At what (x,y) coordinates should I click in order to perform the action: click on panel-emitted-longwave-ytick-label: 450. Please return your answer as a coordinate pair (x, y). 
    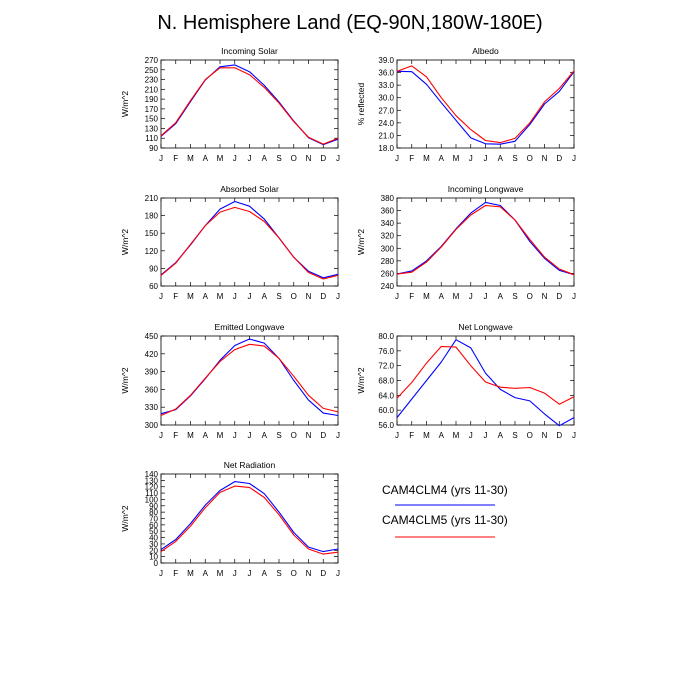
    Looking at the image, I should click on (152, 336).